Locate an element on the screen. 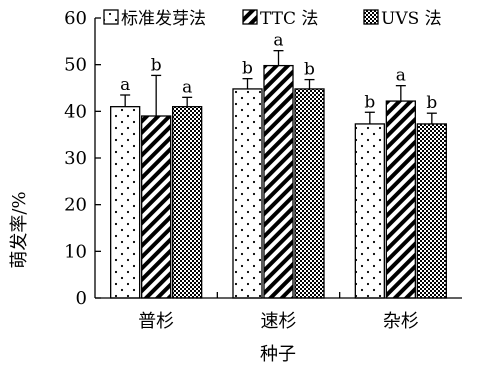 The height and width of the screenshot is (367, 478). y-tick-label: 10 is located at coordinates (75, 251).